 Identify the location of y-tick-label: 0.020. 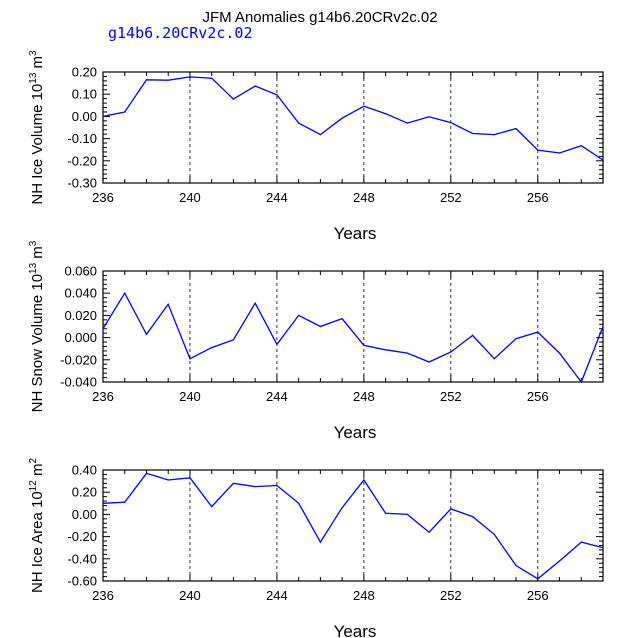
(80, 315).